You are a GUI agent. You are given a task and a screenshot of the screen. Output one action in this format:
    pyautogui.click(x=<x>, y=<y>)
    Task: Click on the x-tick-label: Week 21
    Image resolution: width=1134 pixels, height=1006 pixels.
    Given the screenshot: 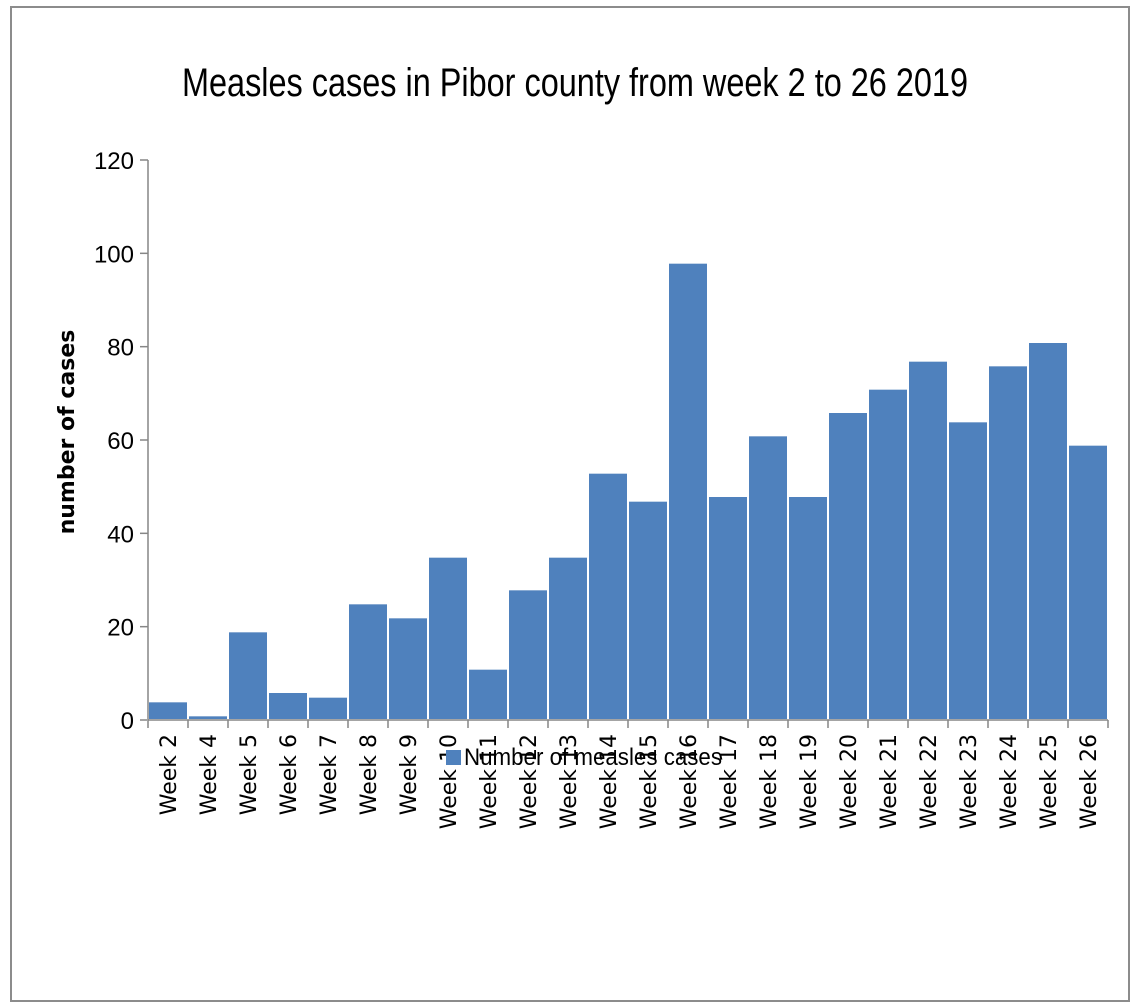 What is the action you would take?
    pyautogui.click(x=889, y=781)
    